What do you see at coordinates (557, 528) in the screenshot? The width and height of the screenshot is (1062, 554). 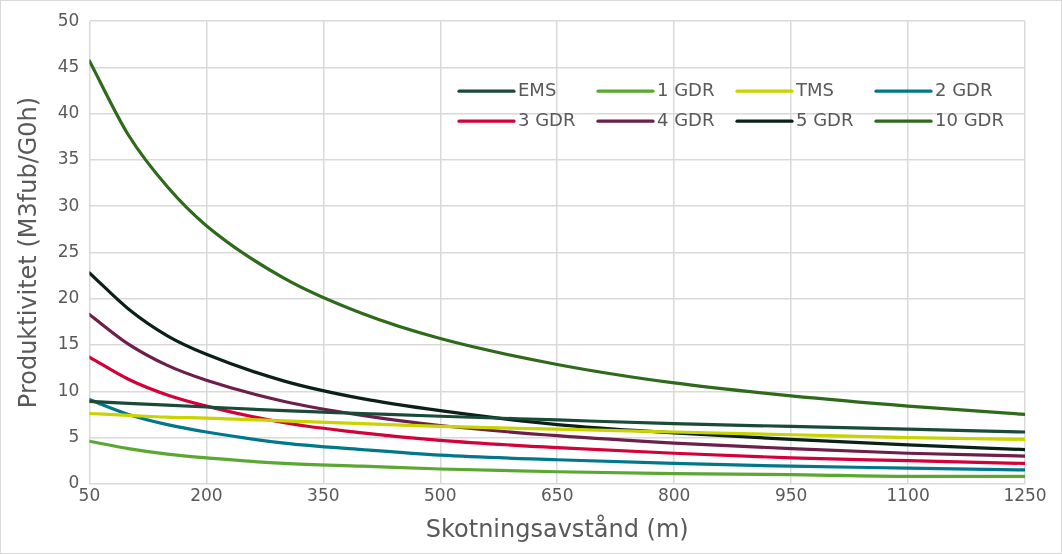 I see `x-axis-title: Skotningsavstånd (m)` at bounding box center [557, 528].